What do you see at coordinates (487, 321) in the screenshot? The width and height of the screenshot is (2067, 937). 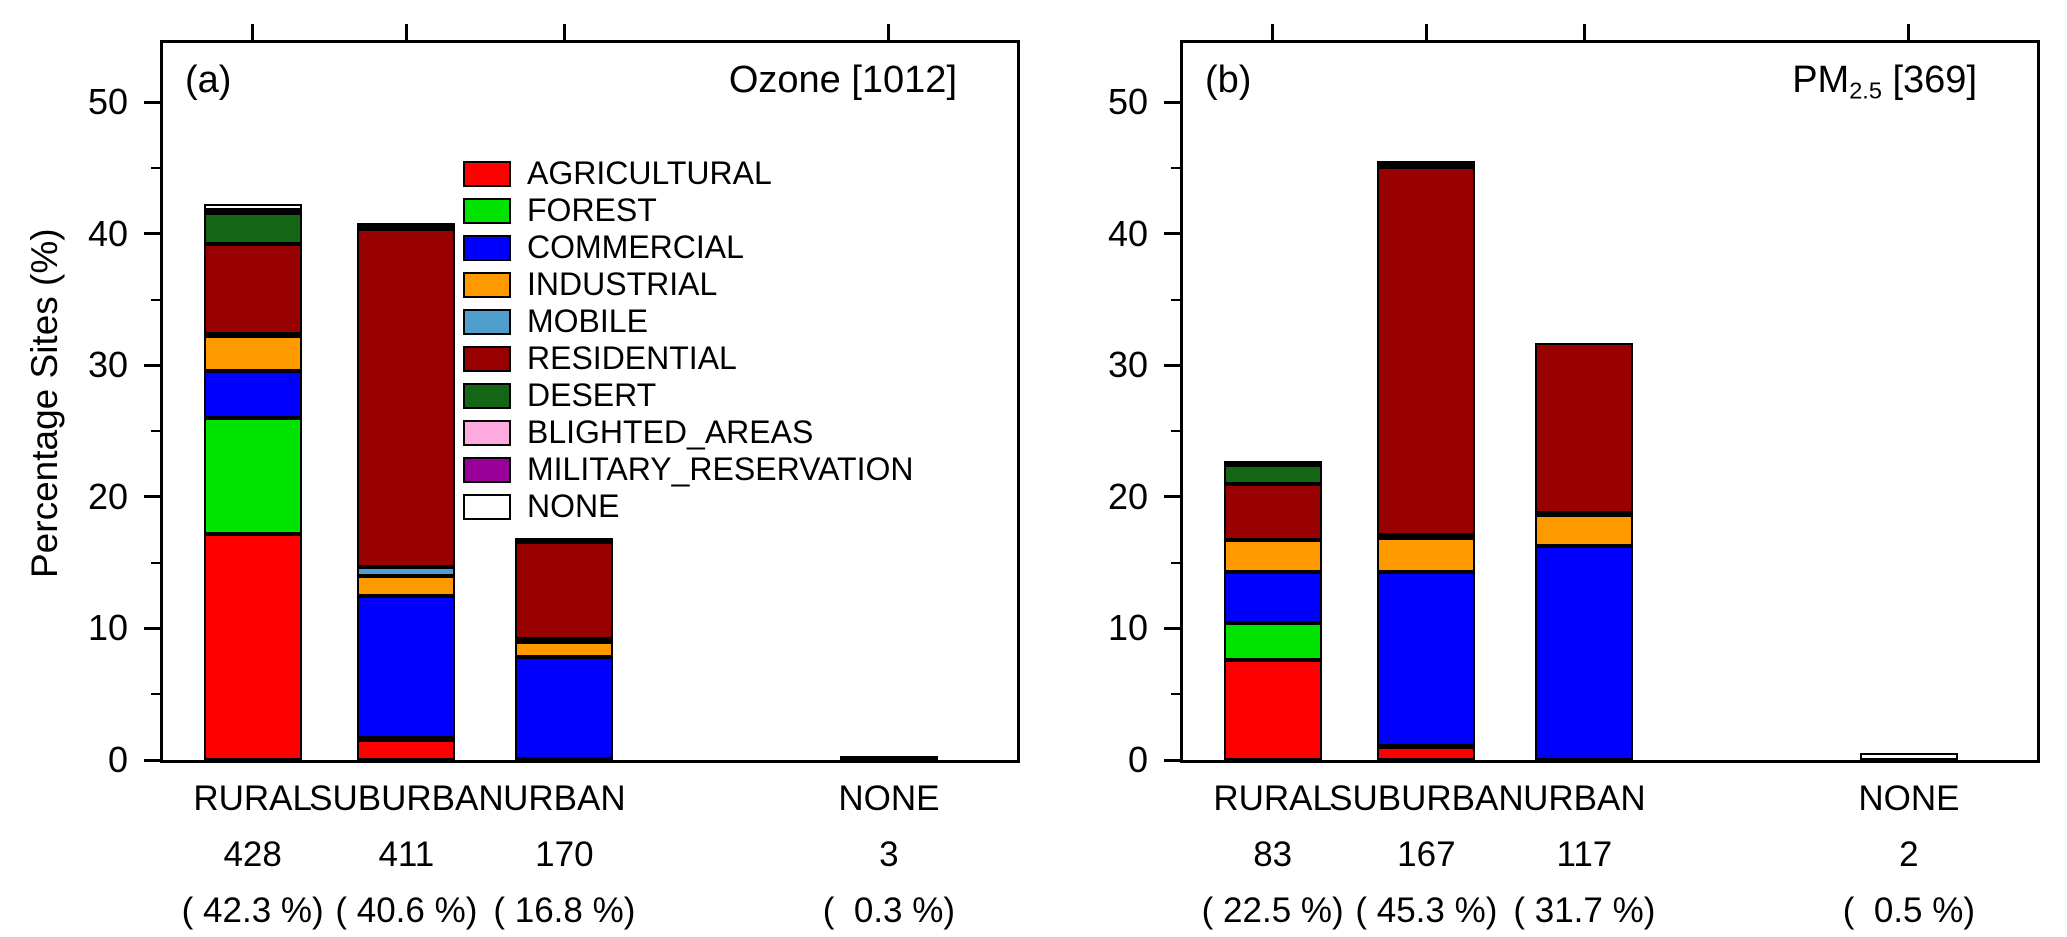 I see `legend-swatch-mobile` at bounding box center [487, 321].